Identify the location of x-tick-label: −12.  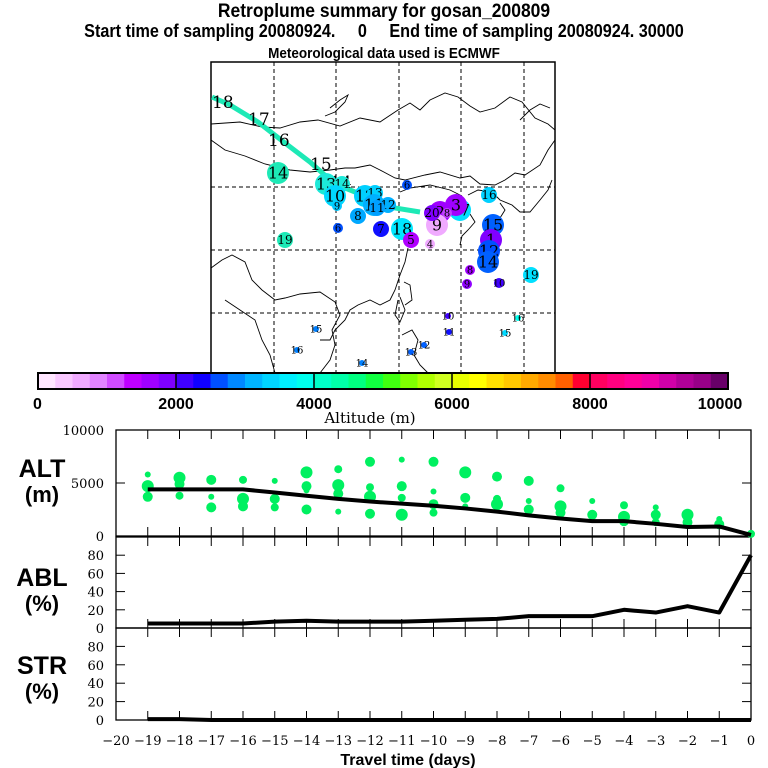
(369, 741).